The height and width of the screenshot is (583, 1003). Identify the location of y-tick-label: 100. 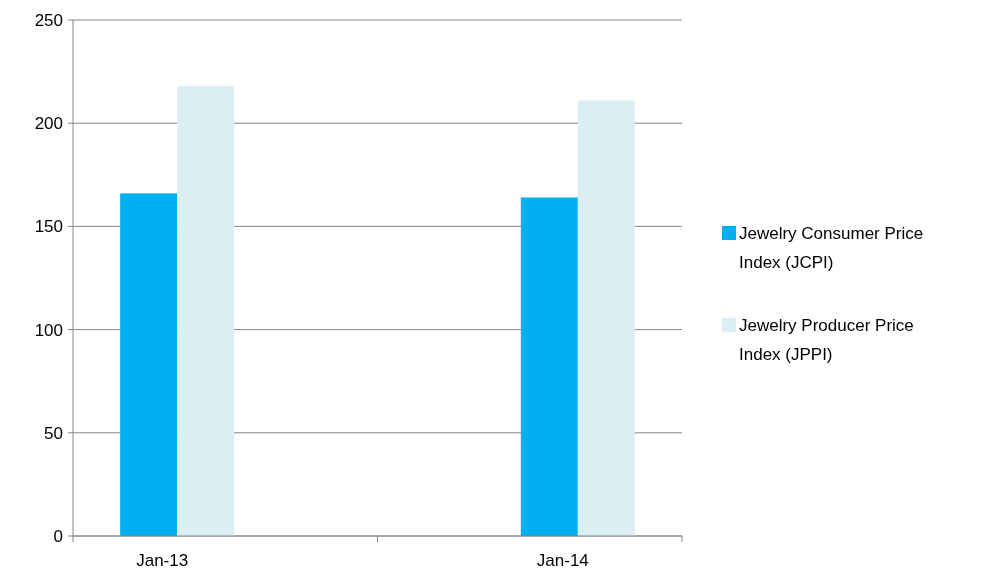
(48, 330).